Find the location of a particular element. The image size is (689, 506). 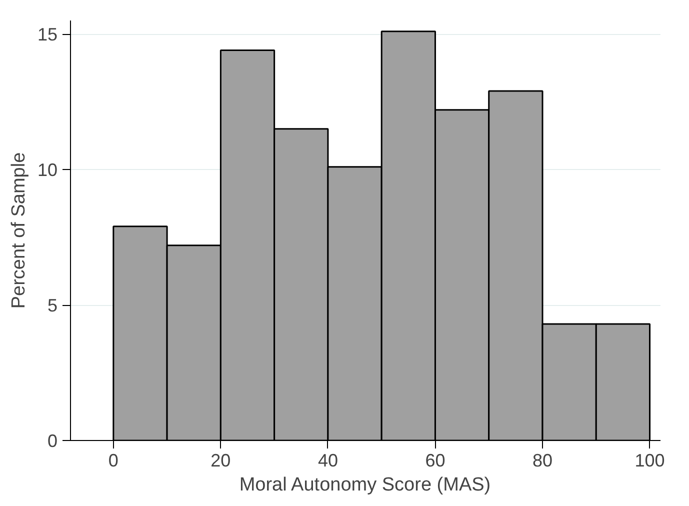

y-tick-label: 15 is located at coordinates (47, 34).